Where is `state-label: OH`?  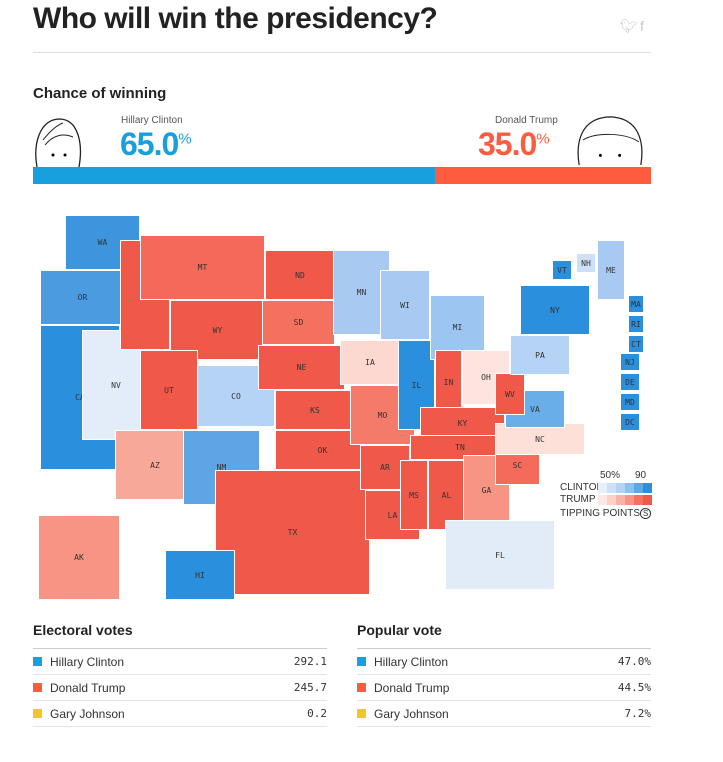 state-label: OH is located at coordinates (486, 377).